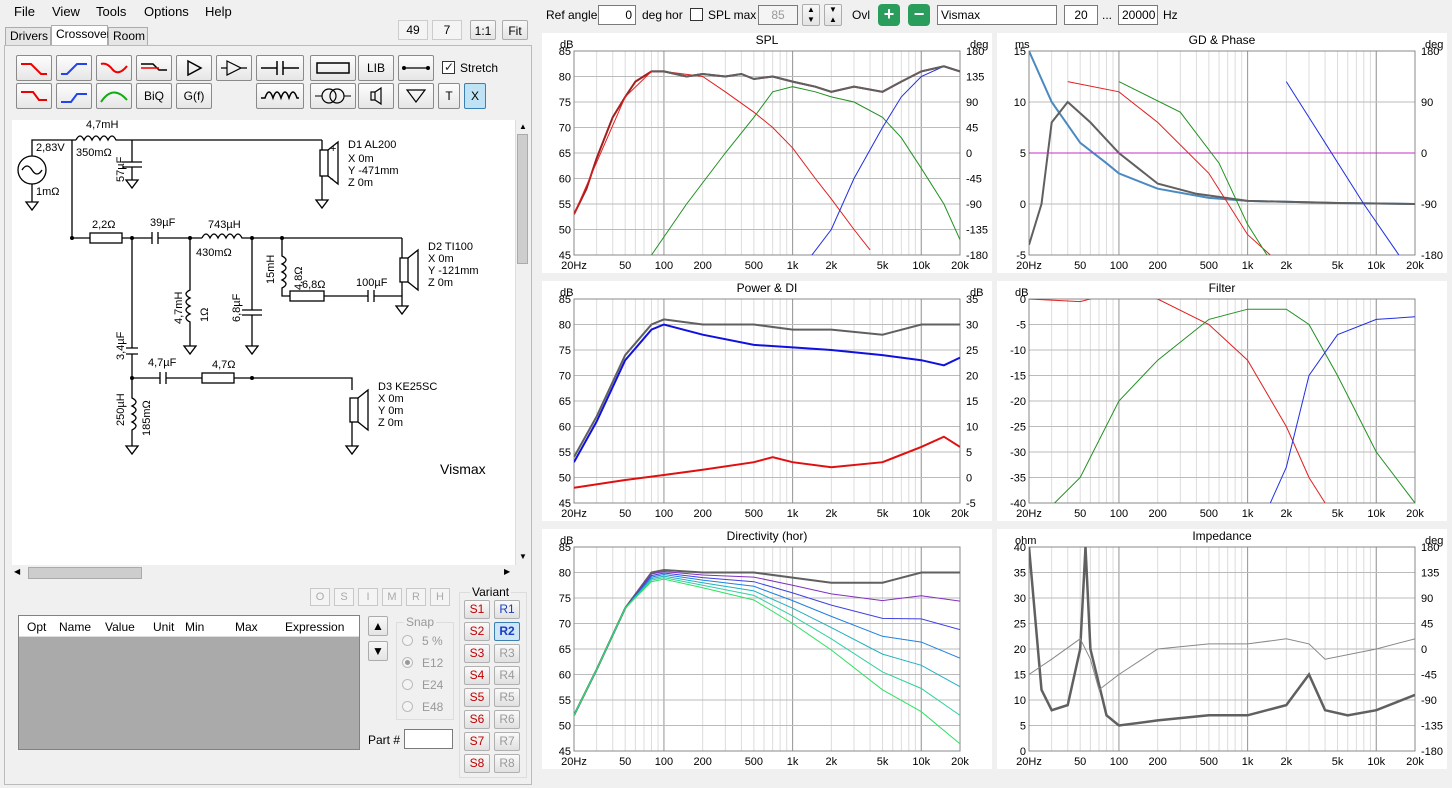 This screenshot has width=1452, height=788. What do you see at coordinates (120, 627) in the screenshot?
I see `col-value: Value` at bounding box center [120, 627].